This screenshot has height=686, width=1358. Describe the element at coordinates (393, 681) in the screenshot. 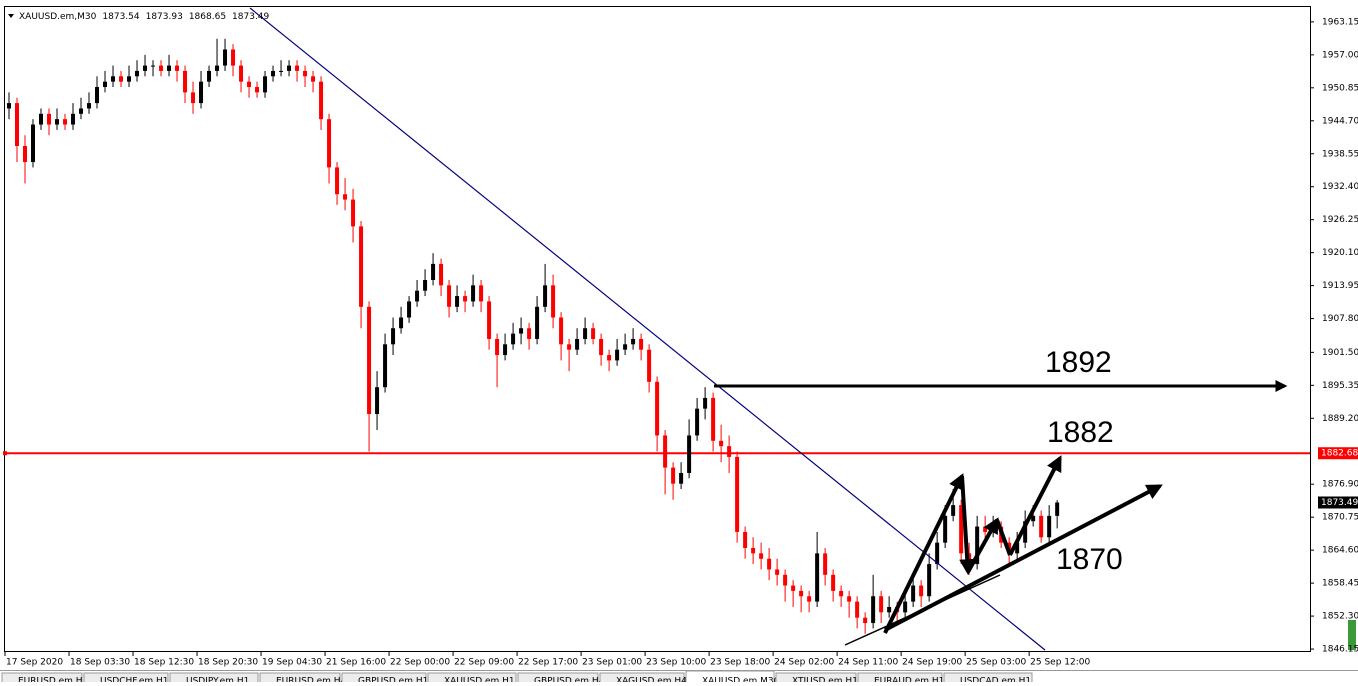

I see `tab-label: GBPUSD.em,H1` at that location.